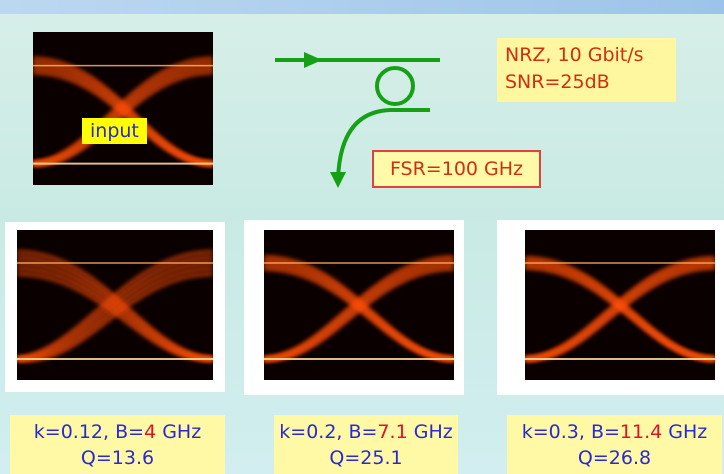  I want to click on signal-box: NRZ, 10 Gbit/s SNR=25dB, so click(586, 70).